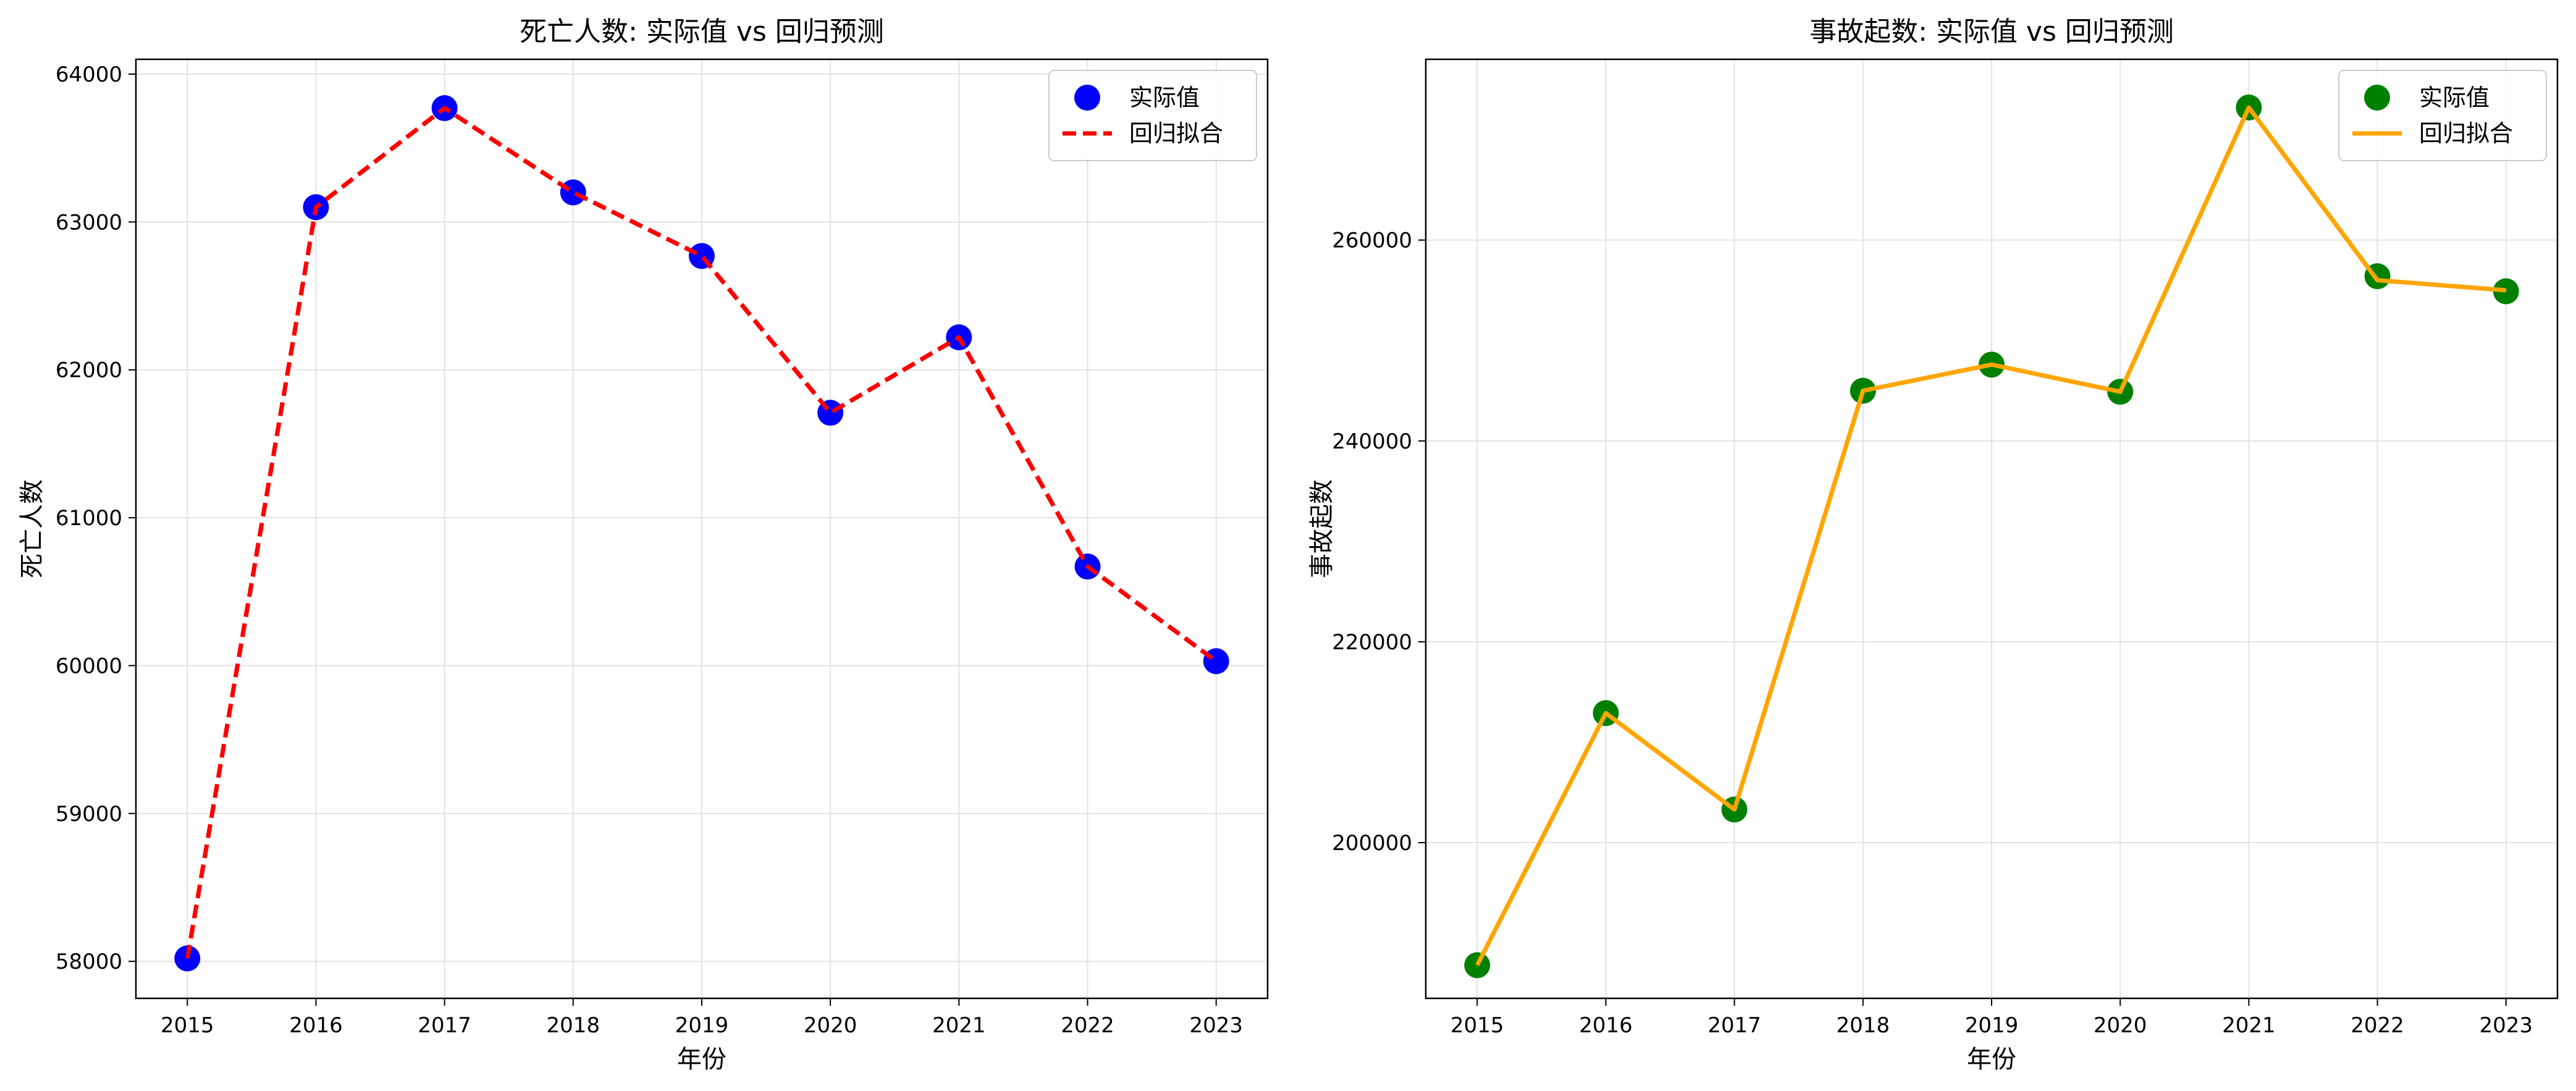 This screenshot has height=1091, width=2576. I want to click on y-tick-label: 240000, so click(1372, 441).